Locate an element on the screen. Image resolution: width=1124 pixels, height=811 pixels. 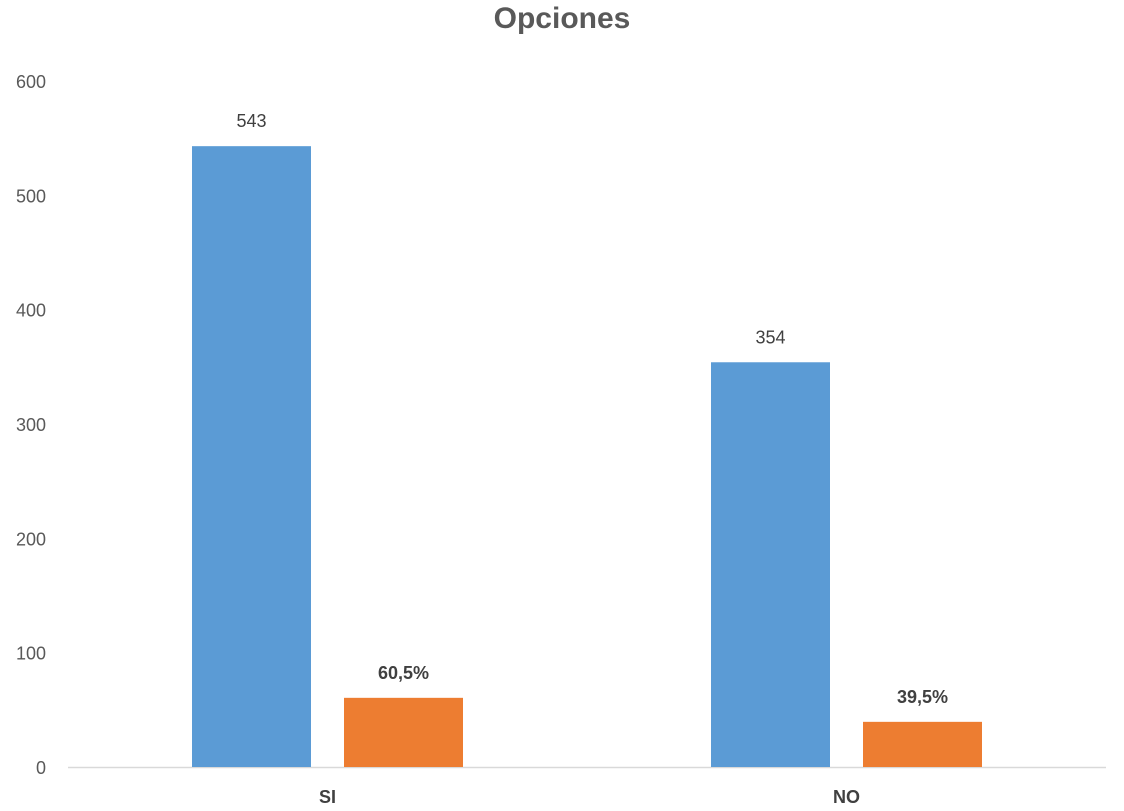
y-tick-label: 300 is located at coordinates (31, 425).